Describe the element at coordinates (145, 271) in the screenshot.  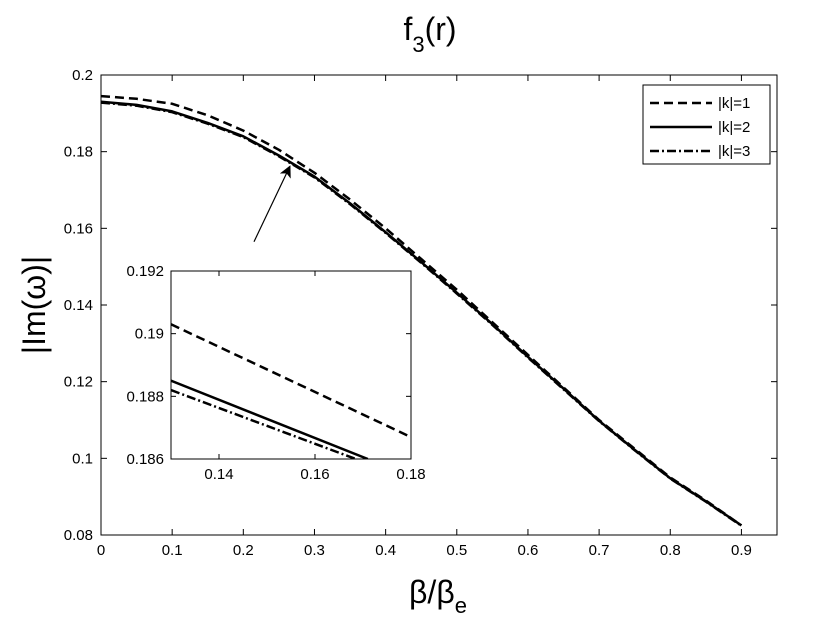
I see `inset-y-tick-label: 0.192` at that location.